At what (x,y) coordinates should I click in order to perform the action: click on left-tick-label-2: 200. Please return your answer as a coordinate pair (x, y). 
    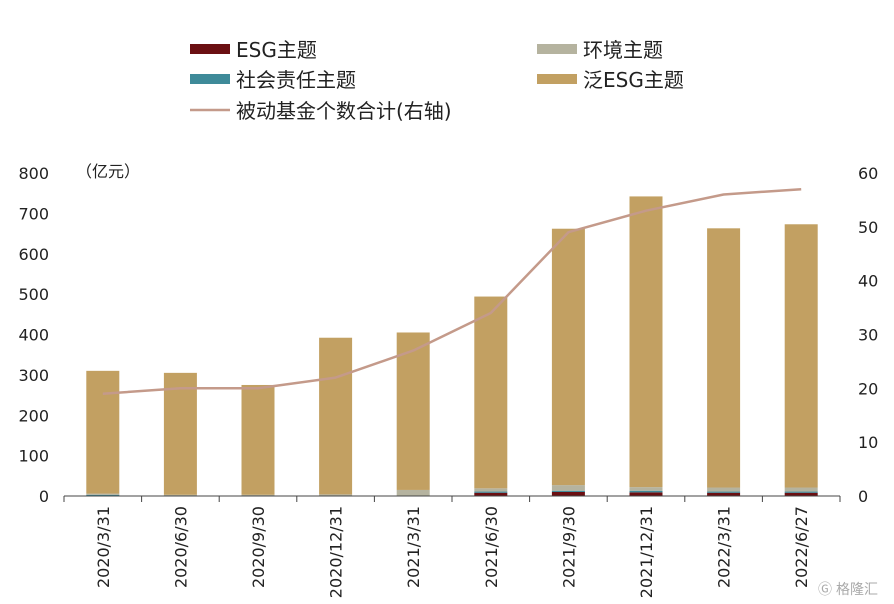
    Looking at the image, I should click on (33, 415).